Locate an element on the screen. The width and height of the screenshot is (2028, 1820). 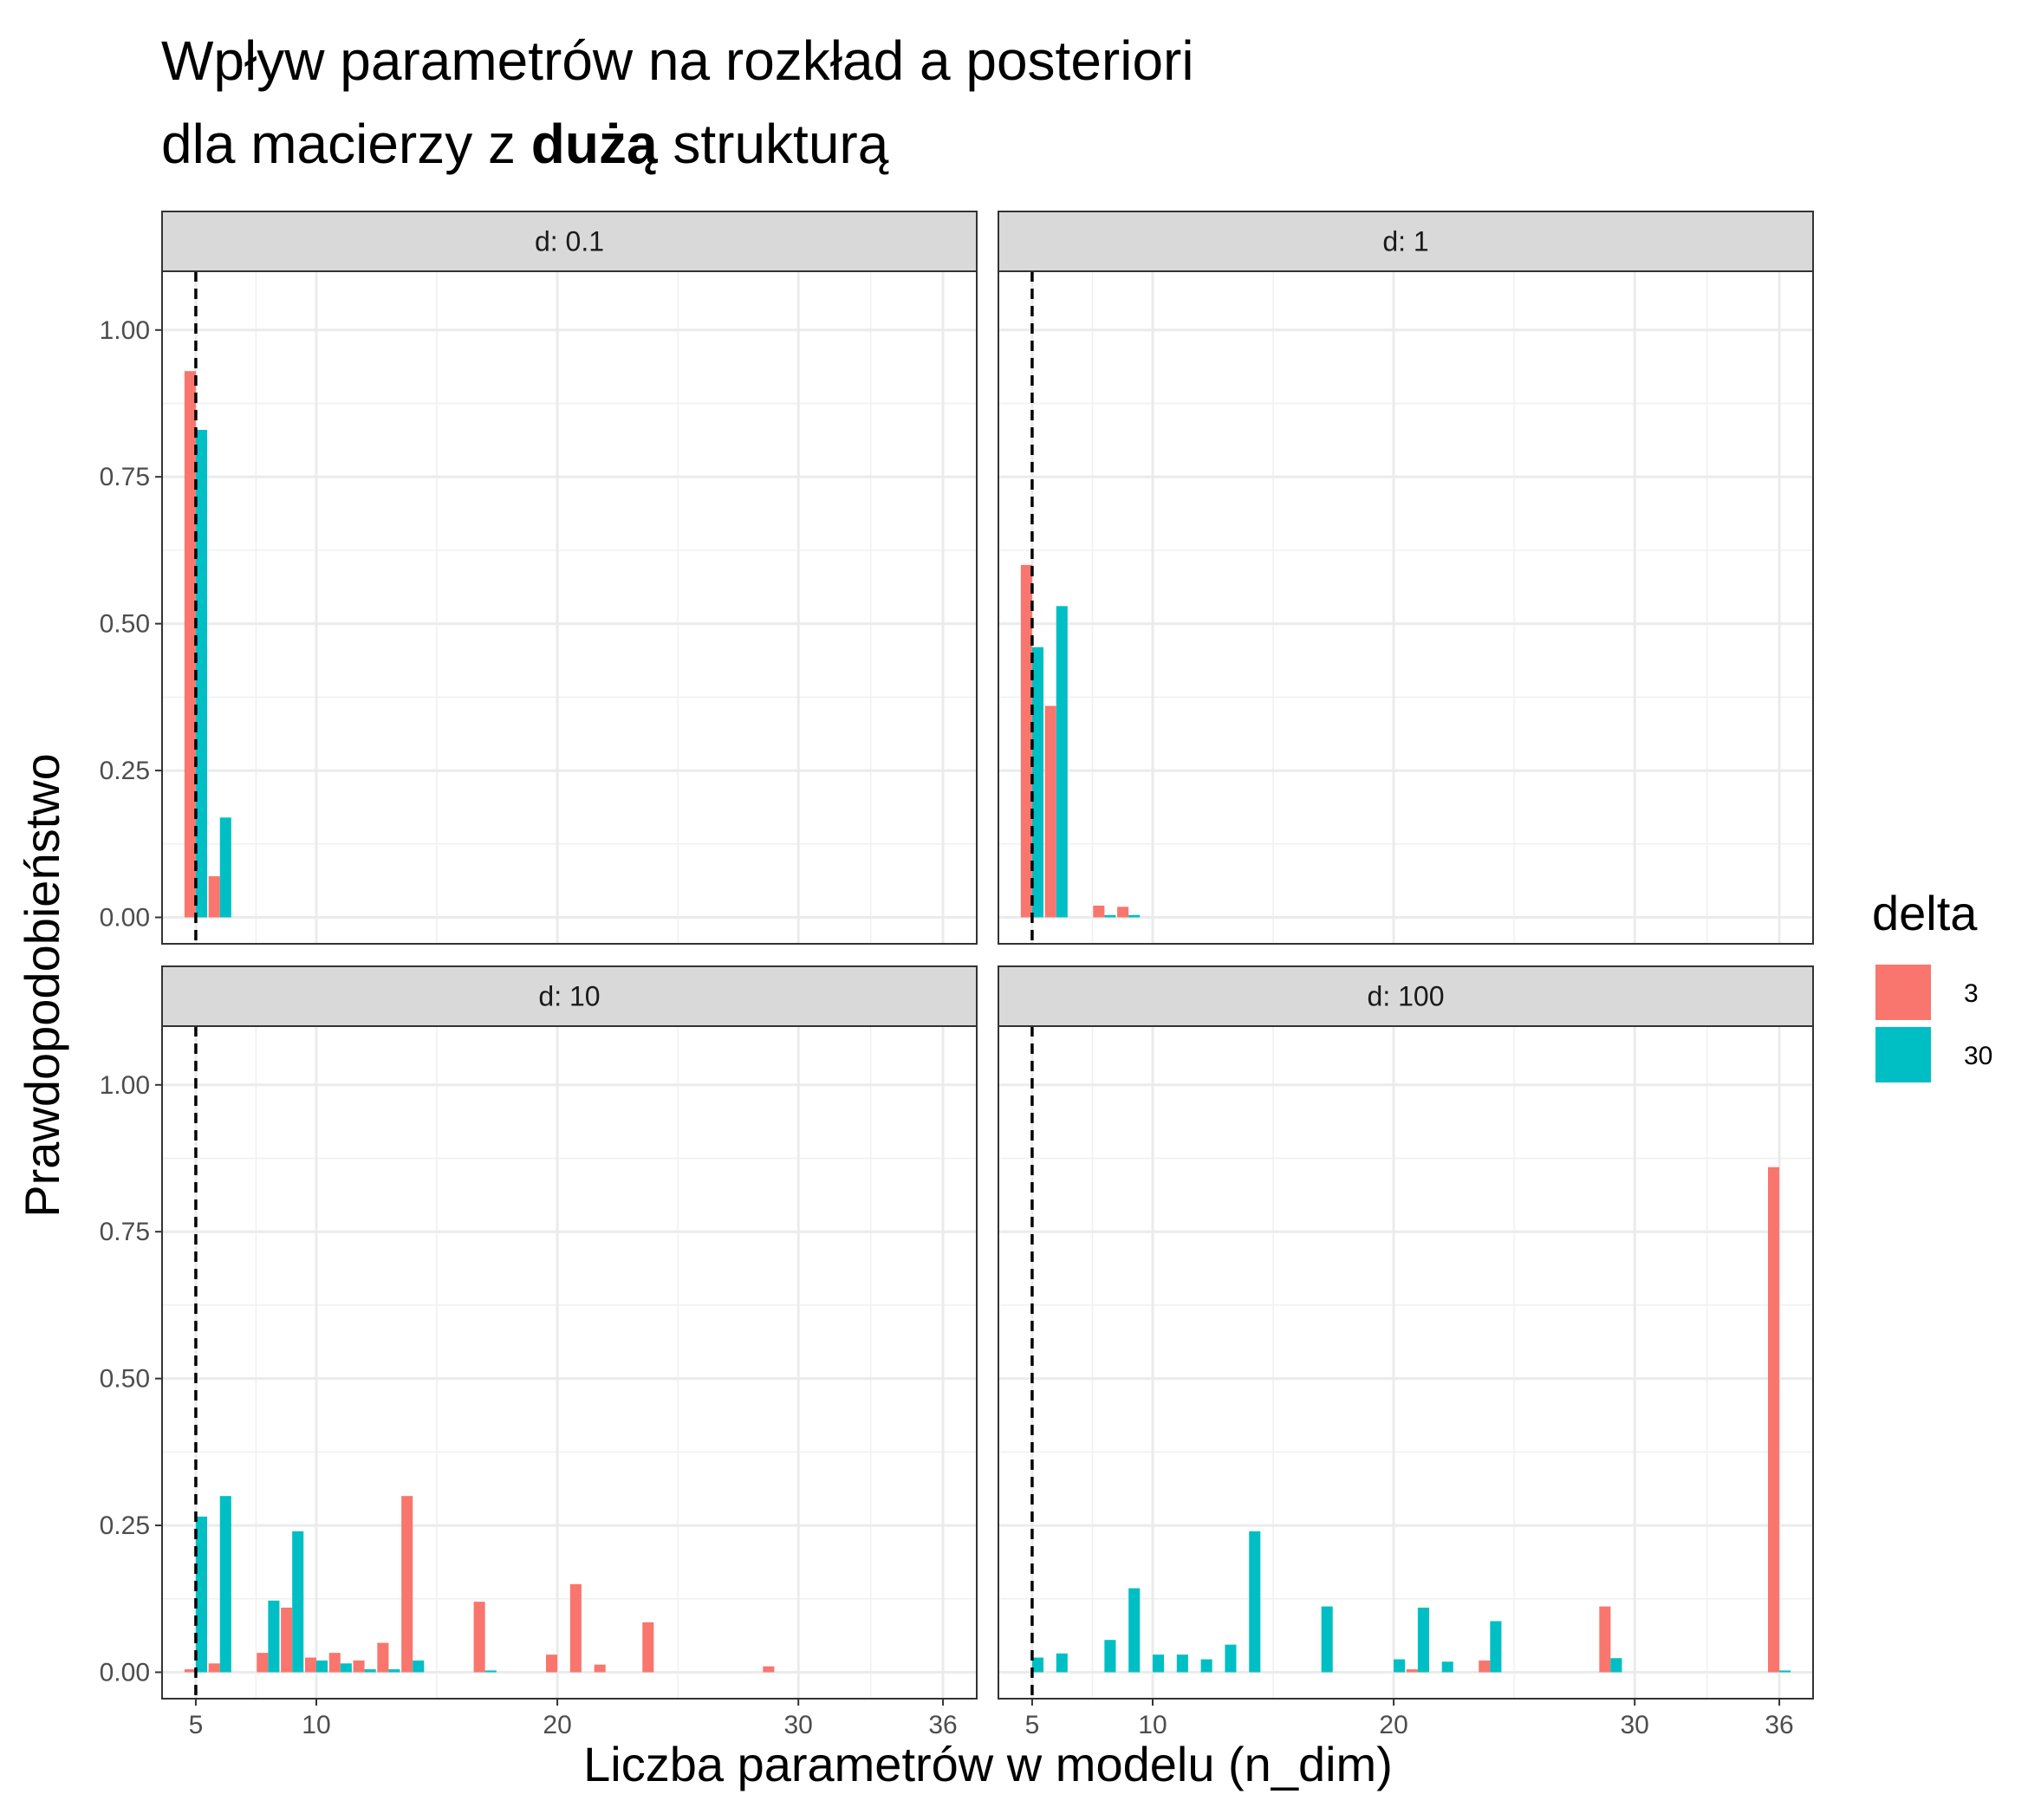
title-line-2-pre: dla macierzy z is located at coordinates (346, 144).